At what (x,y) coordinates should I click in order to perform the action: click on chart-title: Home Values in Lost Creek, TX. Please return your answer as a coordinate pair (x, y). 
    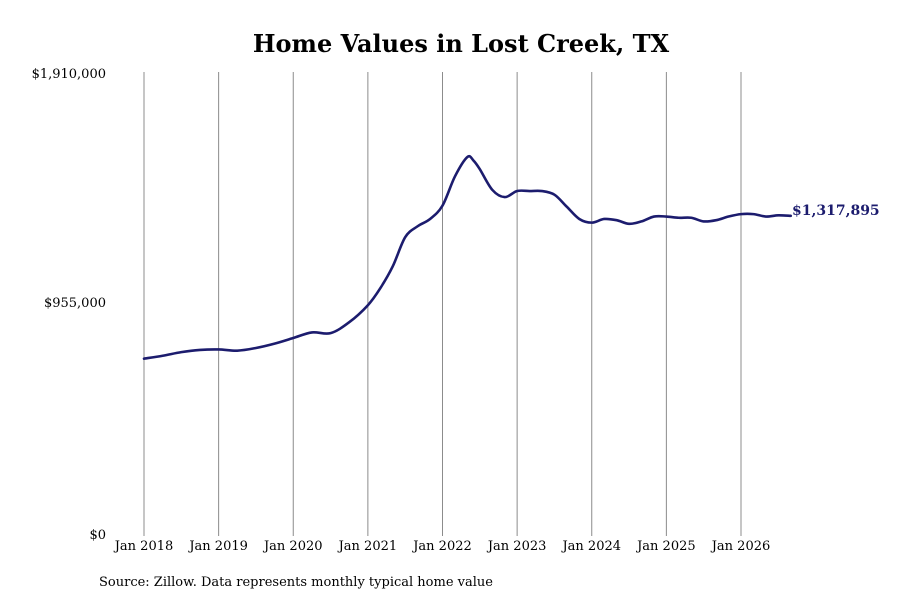
    Looking at the image, I should click on (461, 43).